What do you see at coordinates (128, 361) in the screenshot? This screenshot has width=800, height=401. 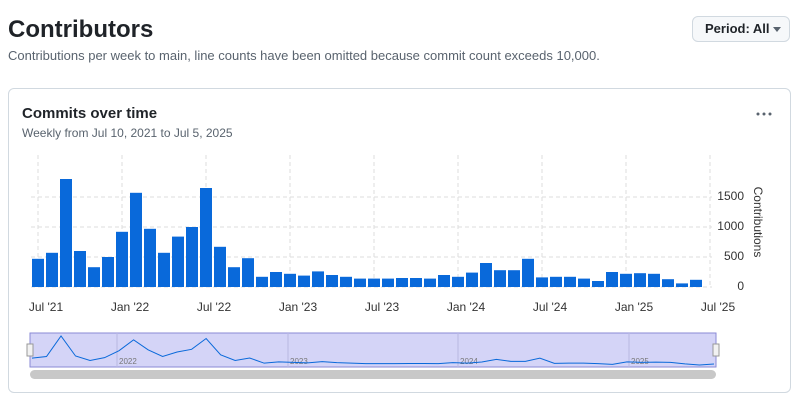 I see `navigator-label: 2022` at bounding box center [128, 361].